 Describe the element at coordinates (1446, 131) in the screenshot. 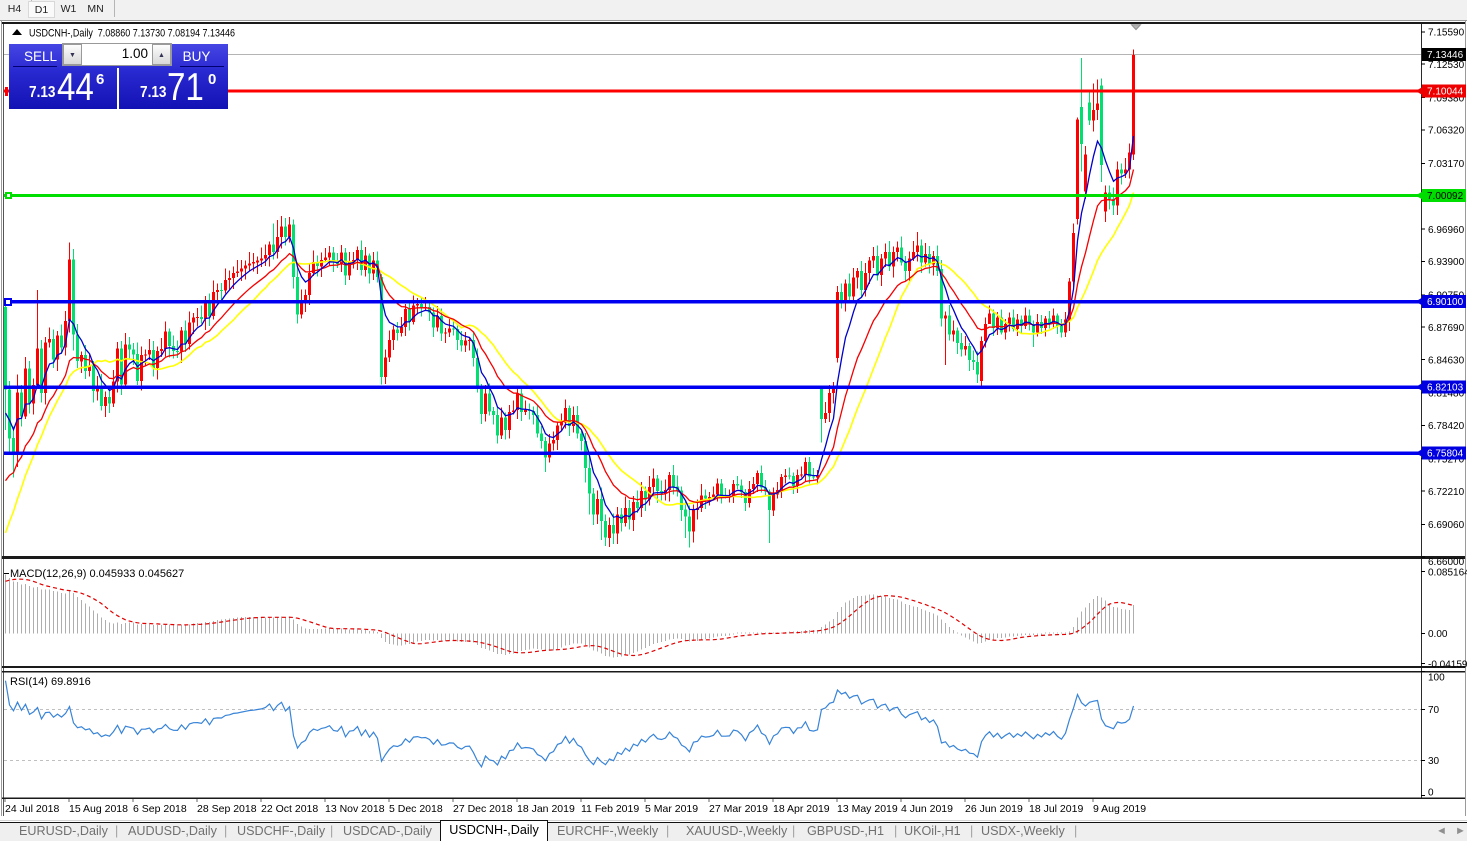

I see `svg-text: 7.06320` at that location.